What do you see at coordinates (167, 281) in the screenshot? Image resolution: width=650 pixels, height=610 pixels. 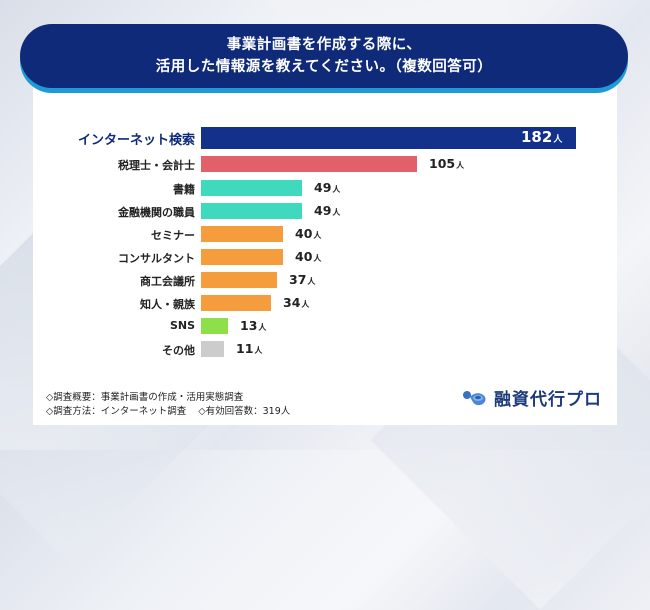 I see `category-label: 商工会議所` at bounding box center [167, 281].